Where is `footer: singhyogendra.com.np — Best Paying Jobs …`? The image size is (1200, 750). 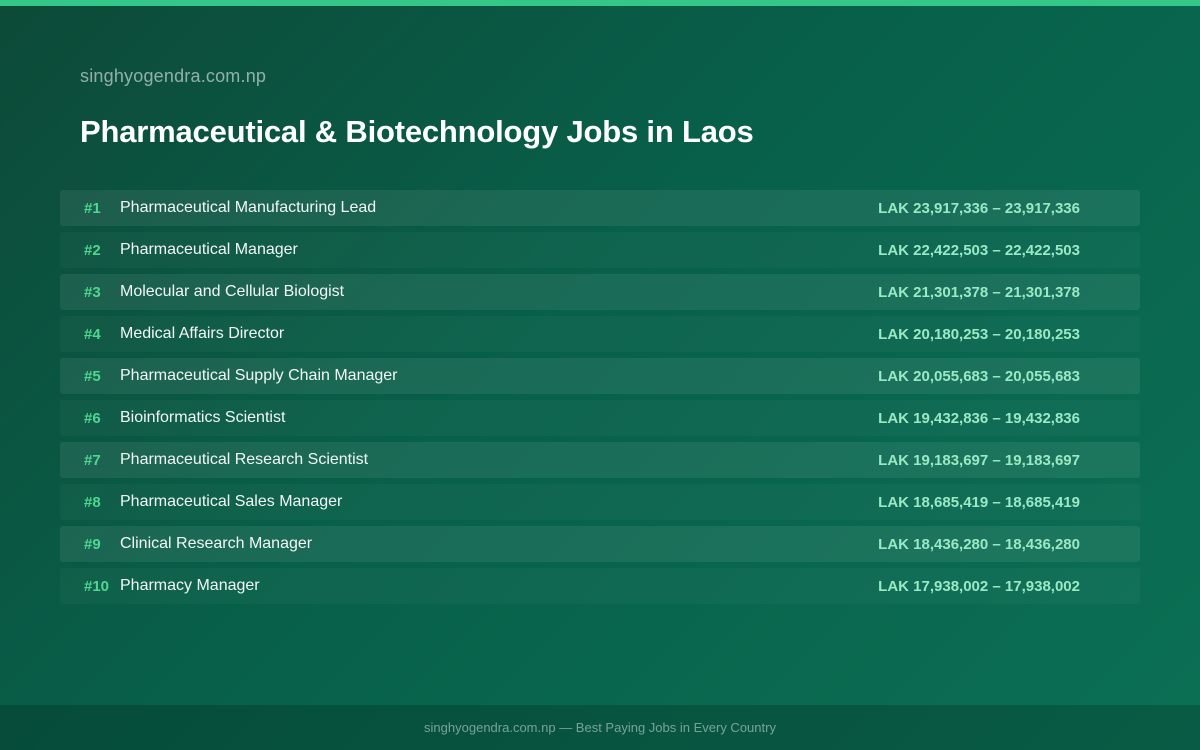
footer: singhyogendra.com.np — Best Paying Jobs … is located at coordinates (600, 727).